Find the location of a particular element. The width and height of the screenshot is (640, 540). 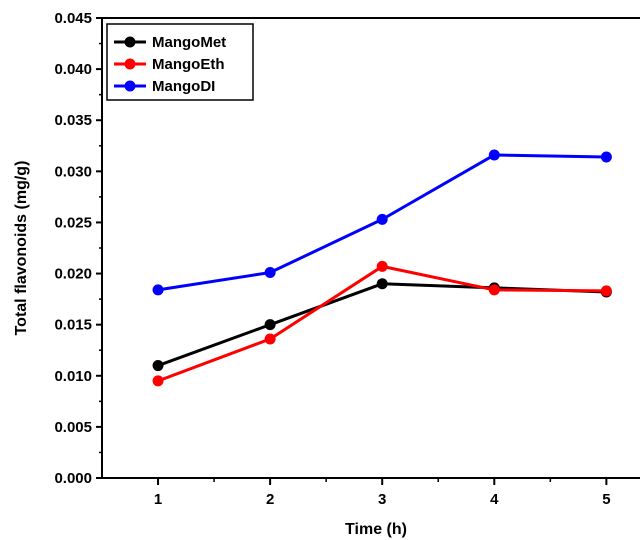

series-line is located at coordinates (382, 324).